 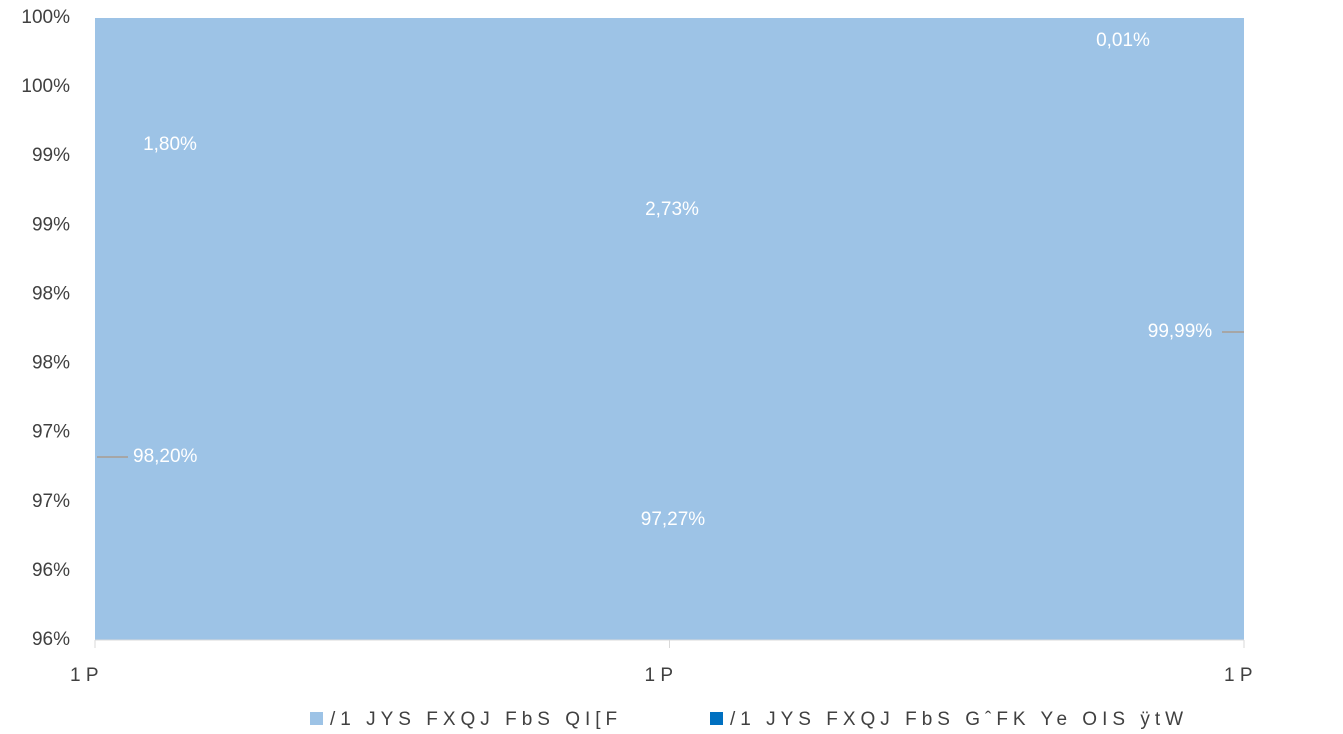 What do you see at coordinates (1180, 331) in the screenshot?
I see `data-label: 99,99%` at bounding box center [1180, 331].